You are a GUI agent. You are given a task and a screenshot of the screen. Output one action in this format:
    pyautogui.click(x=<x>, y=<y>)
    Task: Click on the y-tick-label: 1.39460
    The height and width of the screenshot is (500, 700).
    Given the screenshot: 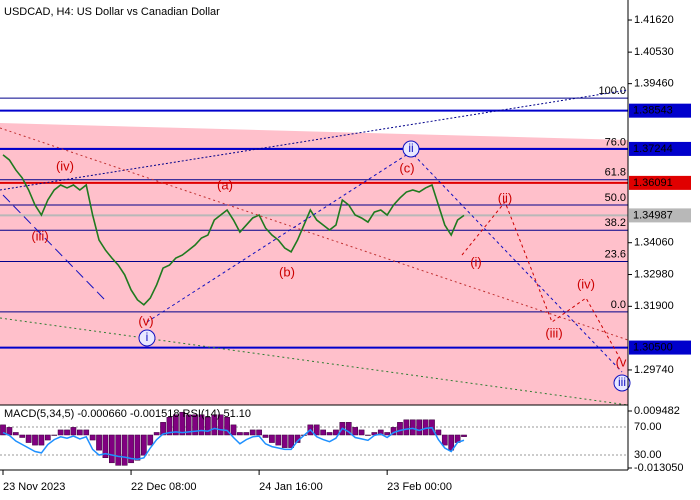 What is the action you would take?
    pyautogui.click(x=654, y=84)
    